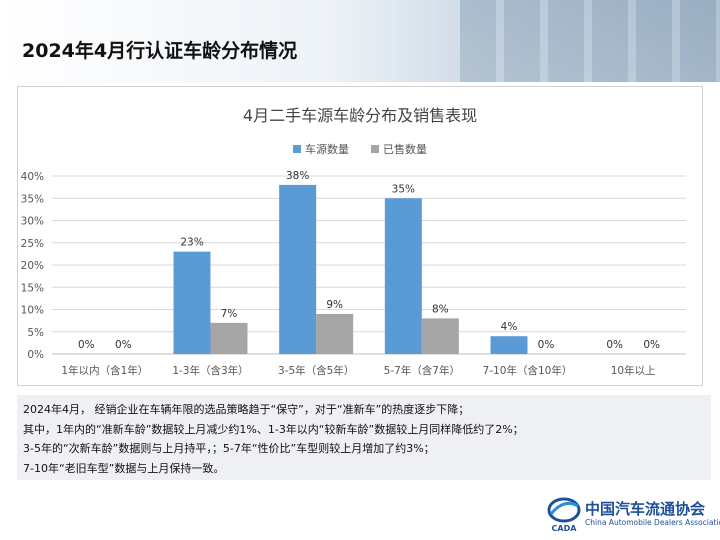  What do you see at coordinates (546, 345) in the screenshot?
I see `data-label-sold-4: 0%` at bounding box center [546, 345].